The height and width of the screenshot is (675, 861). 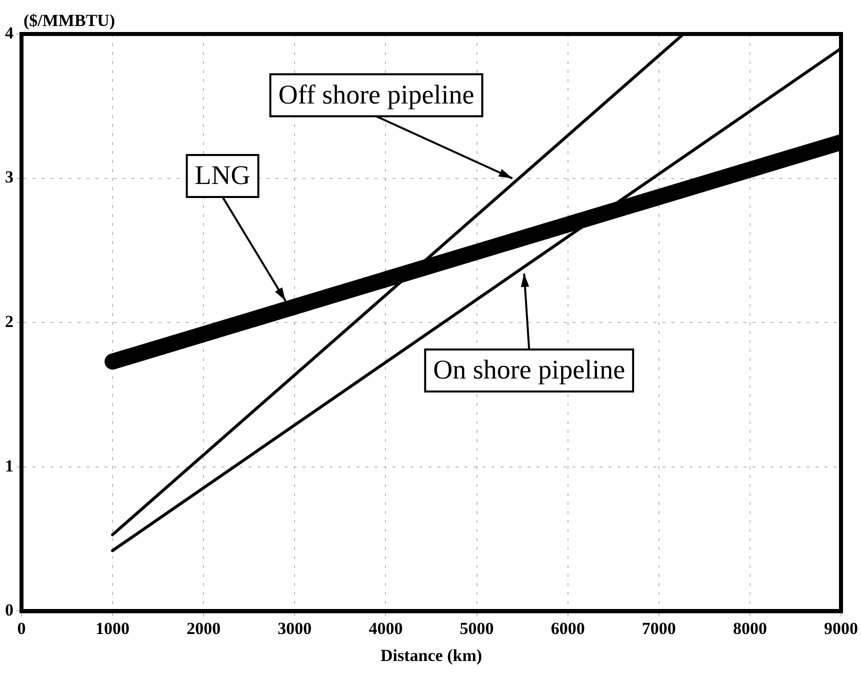 What do you see at coordinates (9, 177) in the screenshot?
I see `y-tick-label: 3` at bounding box center [9, 177].